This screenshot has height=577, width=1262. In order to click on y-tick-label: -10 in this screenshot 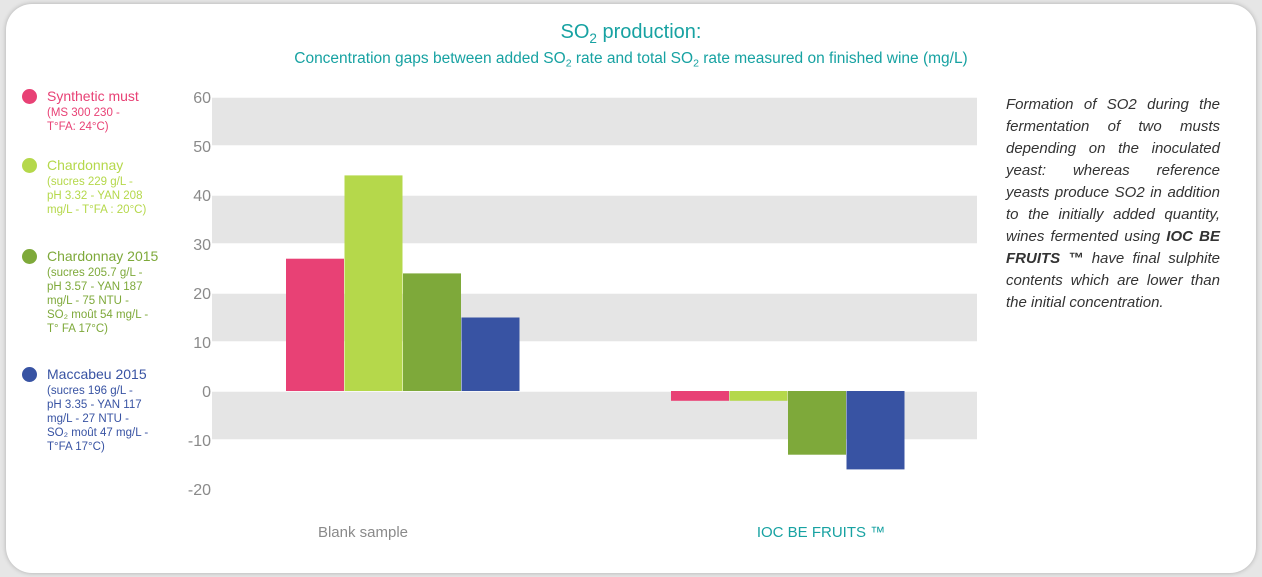, I will do `click(199, 441)`.